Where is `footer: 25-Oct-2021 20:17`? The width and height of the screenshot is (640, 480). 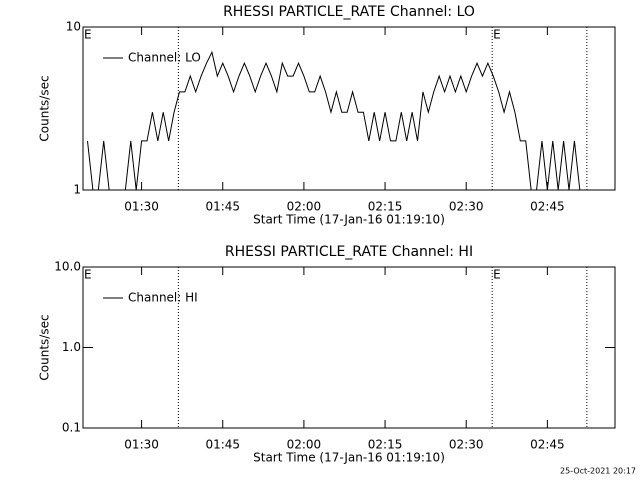 footer: 25-Oct-2021 20:17 is located at coordinates (598, 471).